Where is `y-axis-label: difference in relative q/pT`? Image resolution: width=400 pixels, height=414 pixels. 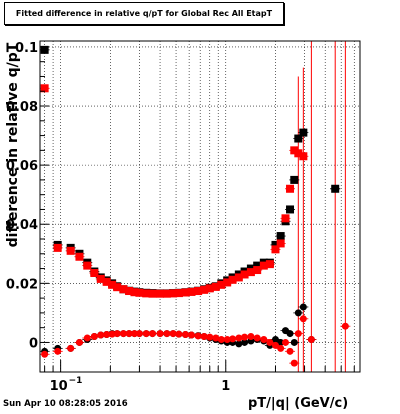
y-axis-label: difference in relative q/pT is located at coordinates (13, 145).